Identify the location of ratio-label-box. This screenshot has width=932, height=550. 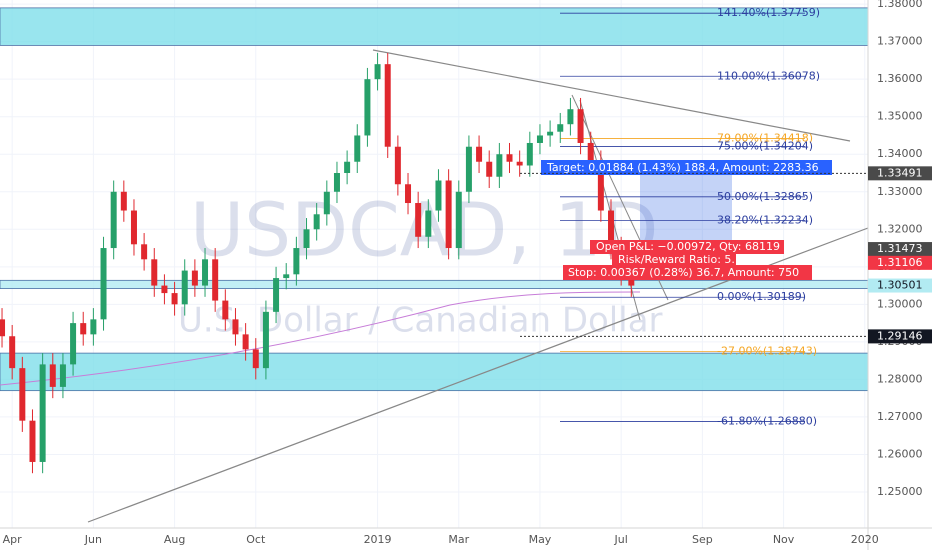
(674, 259).